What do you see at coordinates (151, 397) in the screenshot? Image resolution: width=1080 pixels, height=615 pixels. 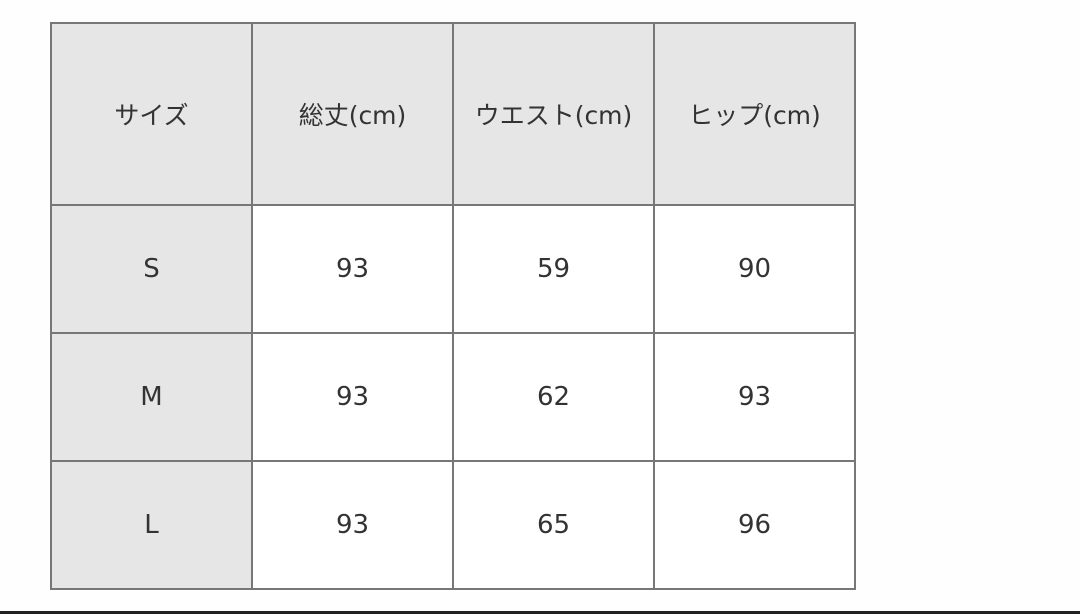 I see `size-cell: M` at bounding box center [151, 397].